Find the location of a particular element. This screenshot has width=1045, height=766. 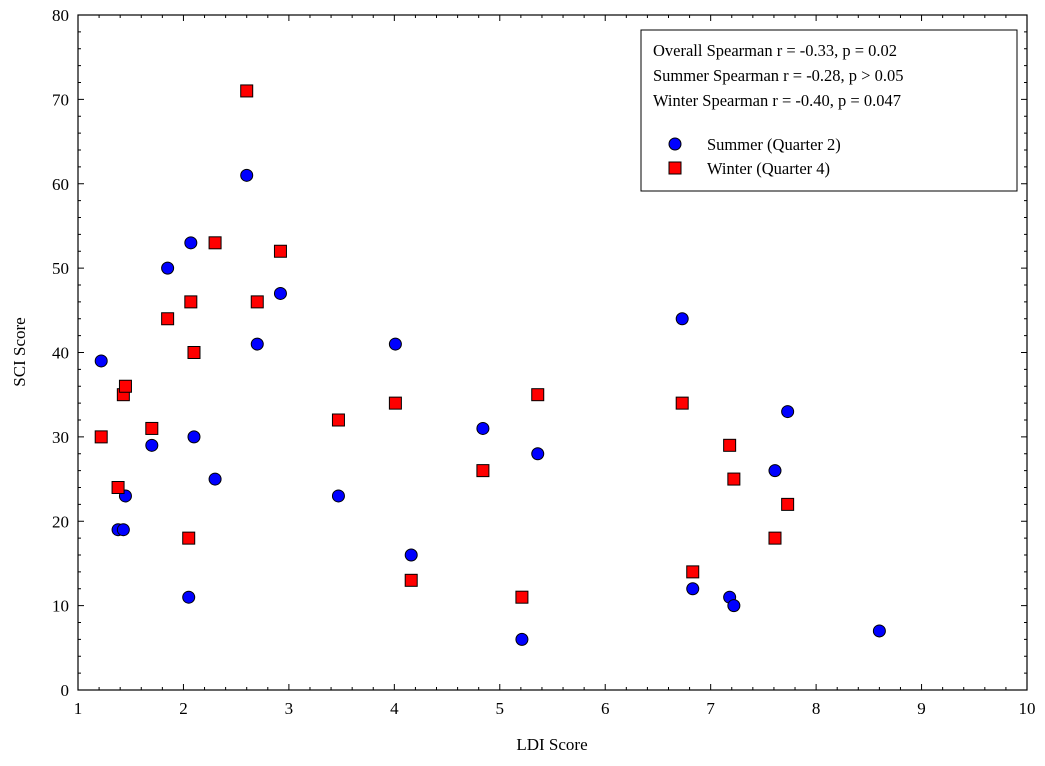

x-tick-label: 1 is located at coordinates (78, 708).